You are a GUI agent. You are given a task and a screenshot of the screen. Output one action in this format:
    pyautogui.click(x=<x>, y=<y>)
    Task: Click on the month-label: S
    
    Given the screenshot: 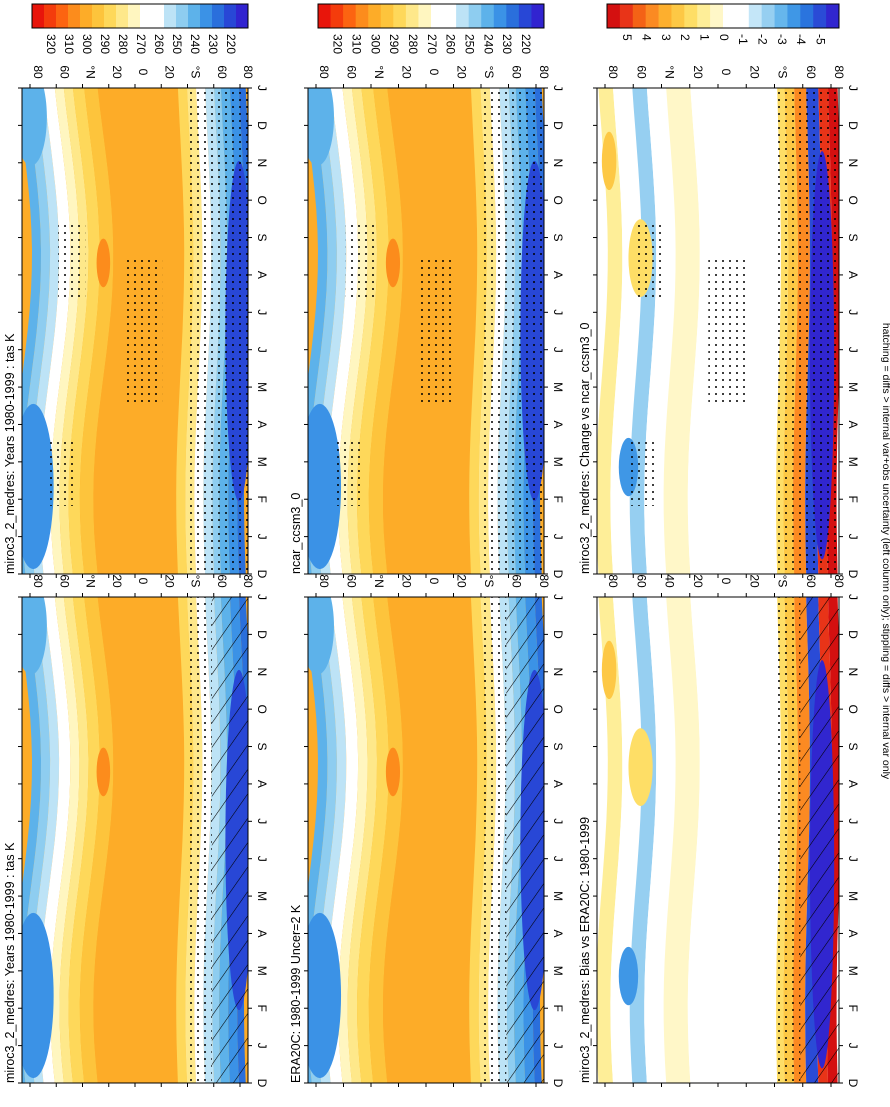 What is the action you would take?
    pyautogui.click(x=262, y=746)
    